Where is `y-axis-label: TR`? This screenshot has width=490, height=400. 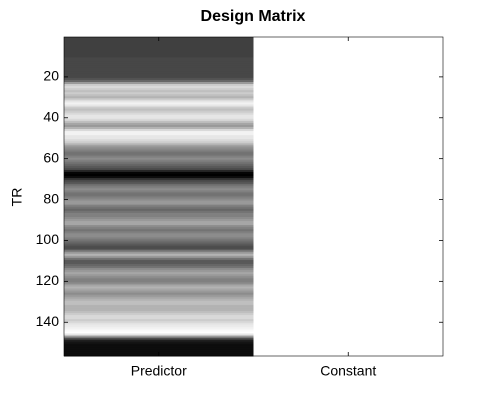 y-axis-label: TR is located at coordinates (17, 197).